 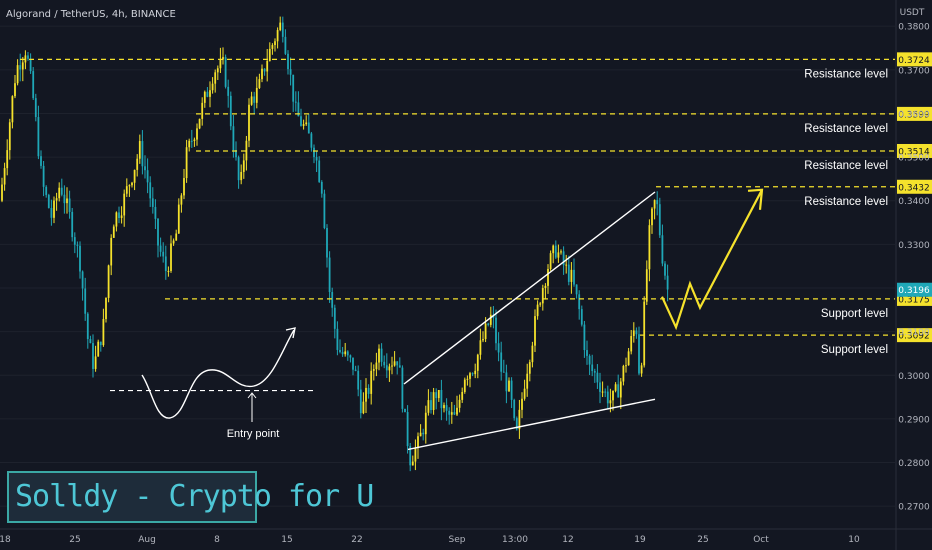 I want to click on symbol-title: Algorand / TetherUS, 4h, BINANCE, so click(x=91, y=14).